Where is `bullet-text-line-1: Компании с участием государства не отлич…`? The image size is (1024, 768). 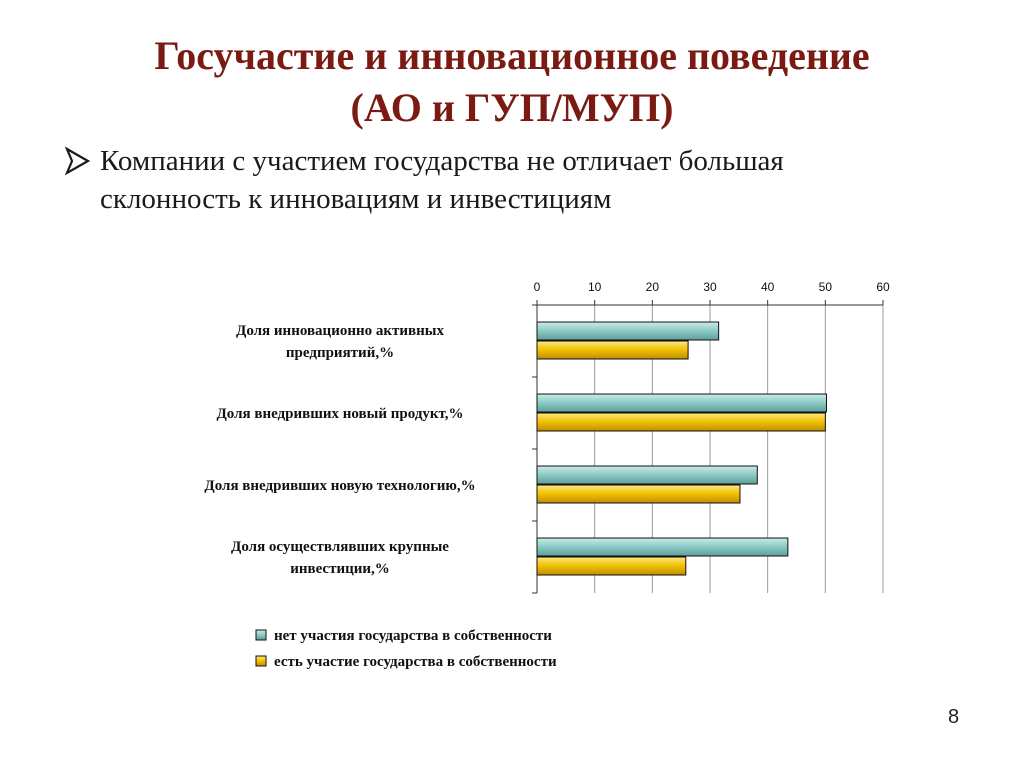
bullet-text-line-1: Компании с участием государства не отлич… is located at coordinates (442, 161).